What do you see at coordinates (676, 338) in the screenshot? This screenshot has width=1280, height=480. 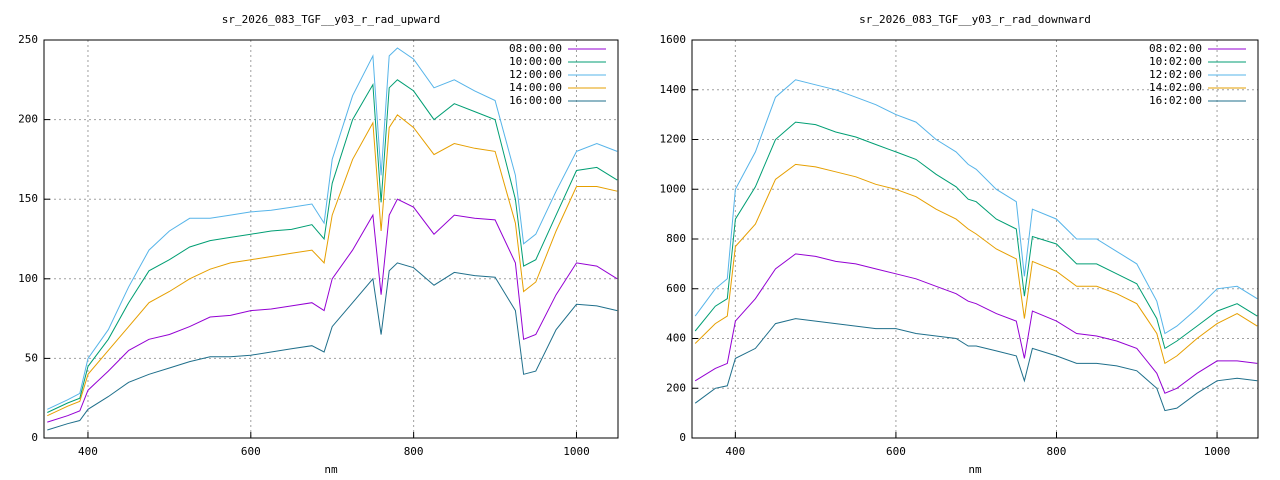 I see `y-tick-label: 400` at bounding box center [676, 338].